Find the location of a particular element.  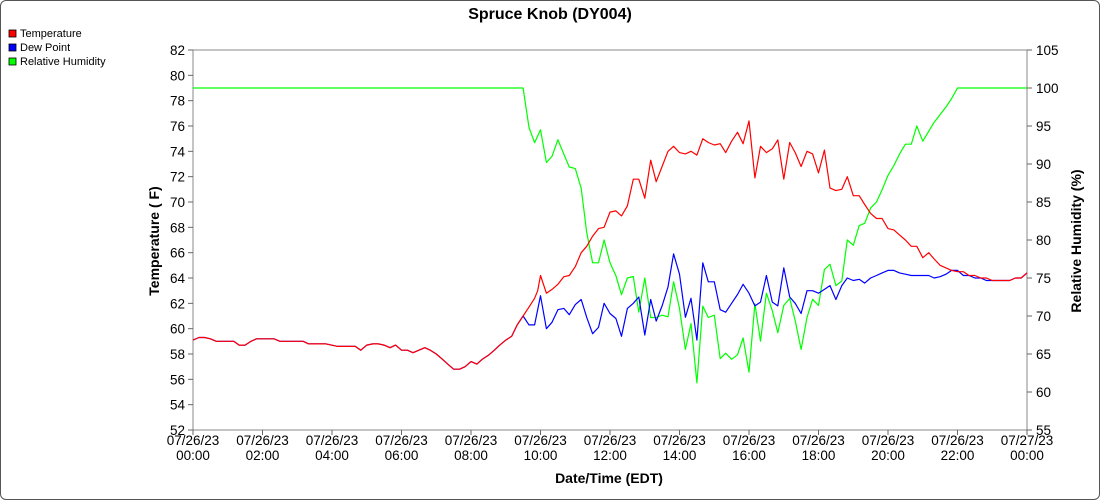

y-tick-label: 64 is located at coordinates (178, 278).